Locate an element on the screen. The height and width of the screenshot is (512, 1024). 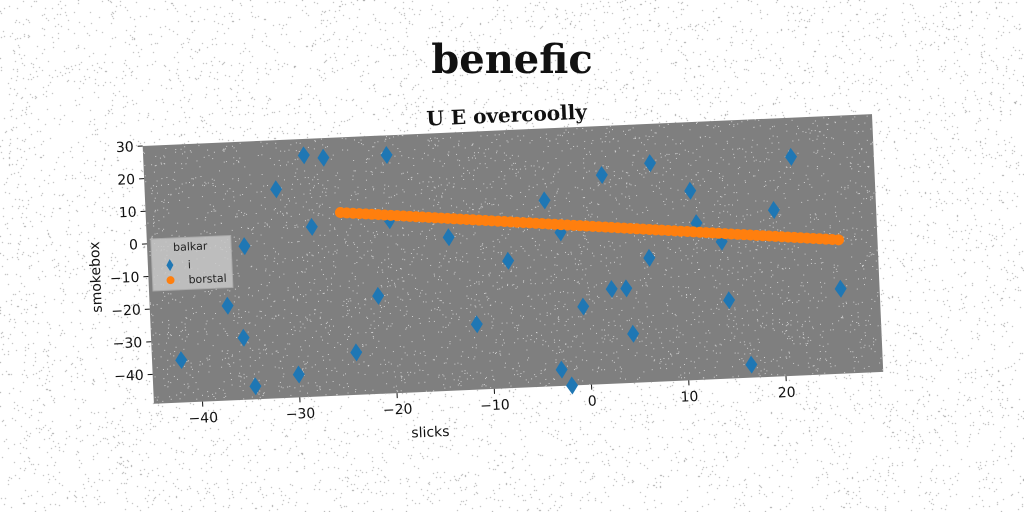
x-tick-label: −30 is located at coordinates (300, 414).